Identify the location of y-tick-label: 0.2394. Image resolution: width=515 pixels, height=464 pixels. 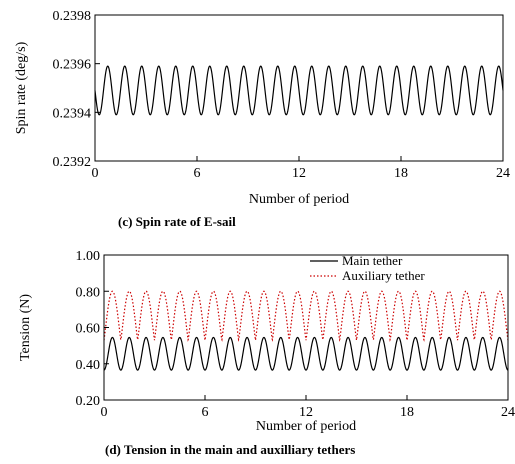
(72, 113).